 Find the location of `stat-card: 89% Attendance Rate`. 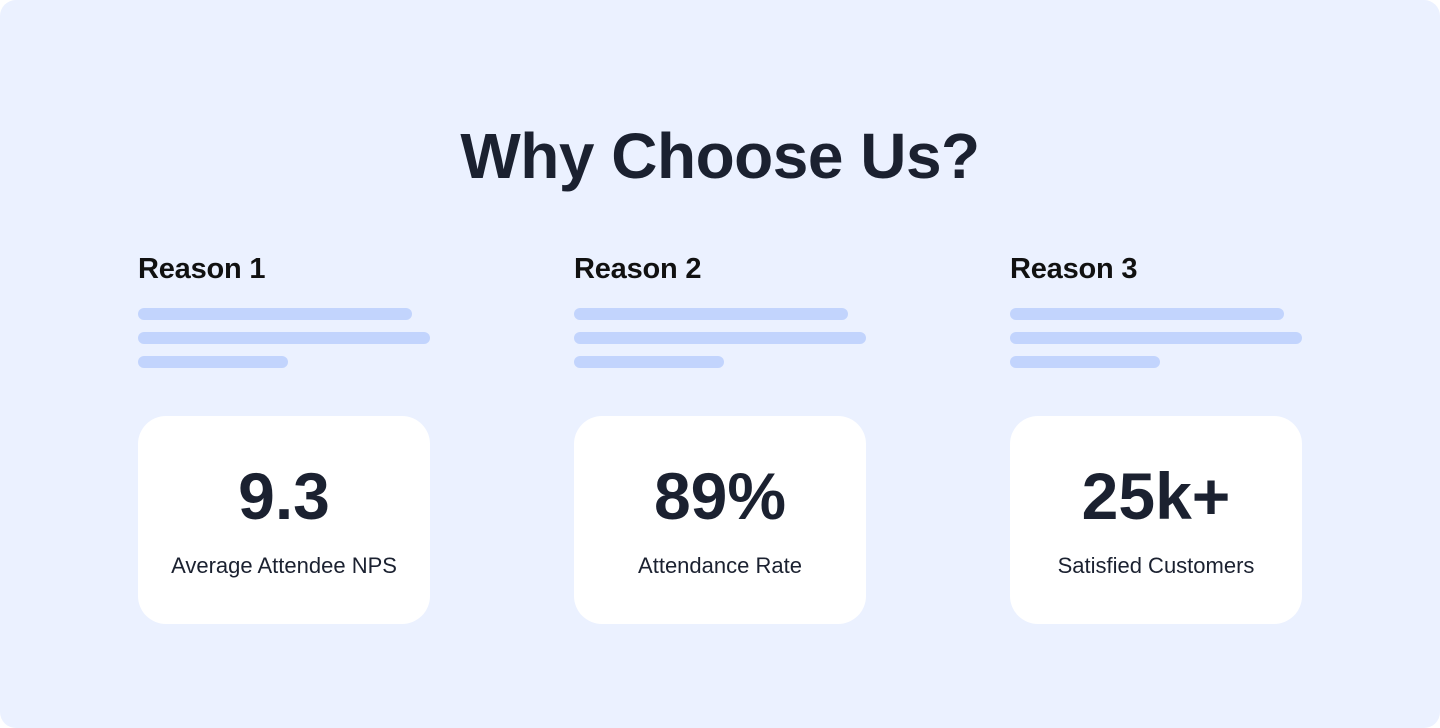

stat-card: 89% Attendance Rate is located at coordinates (720, 520).